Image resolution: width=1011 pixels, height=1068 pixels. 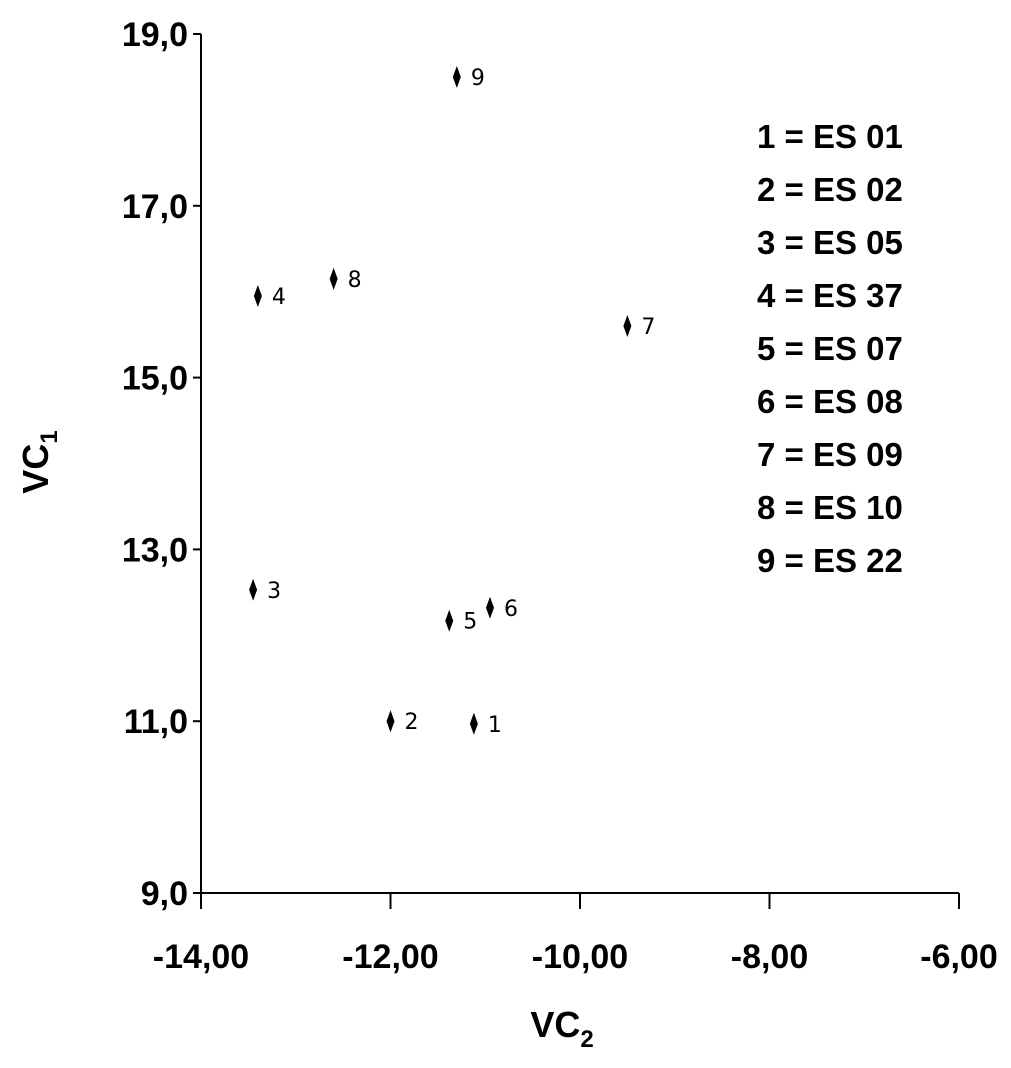 What do you see at coordinates (155, 207) in the screenshot?
I see `y-tick-label: 17,0` at bounding box center [155, 207].